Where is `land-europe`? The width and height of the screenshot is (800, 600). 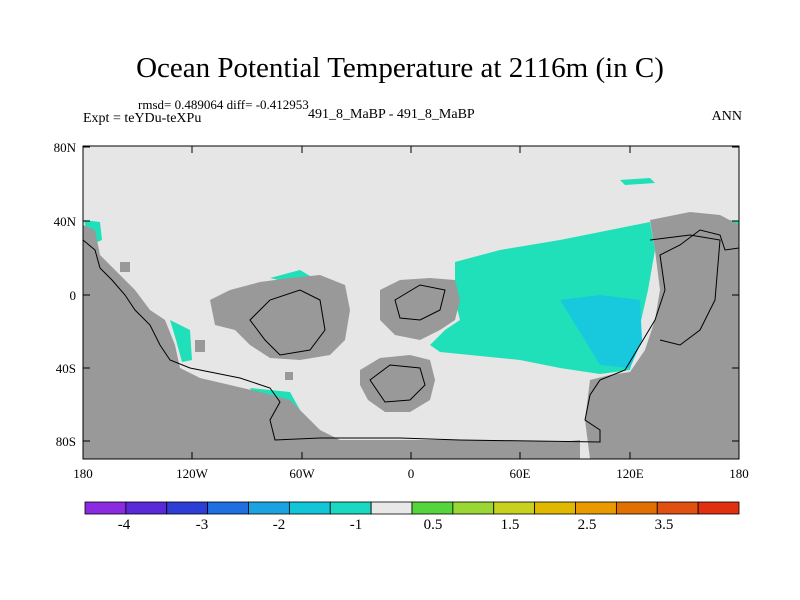 land-europe is located at coordinates (420, 309).